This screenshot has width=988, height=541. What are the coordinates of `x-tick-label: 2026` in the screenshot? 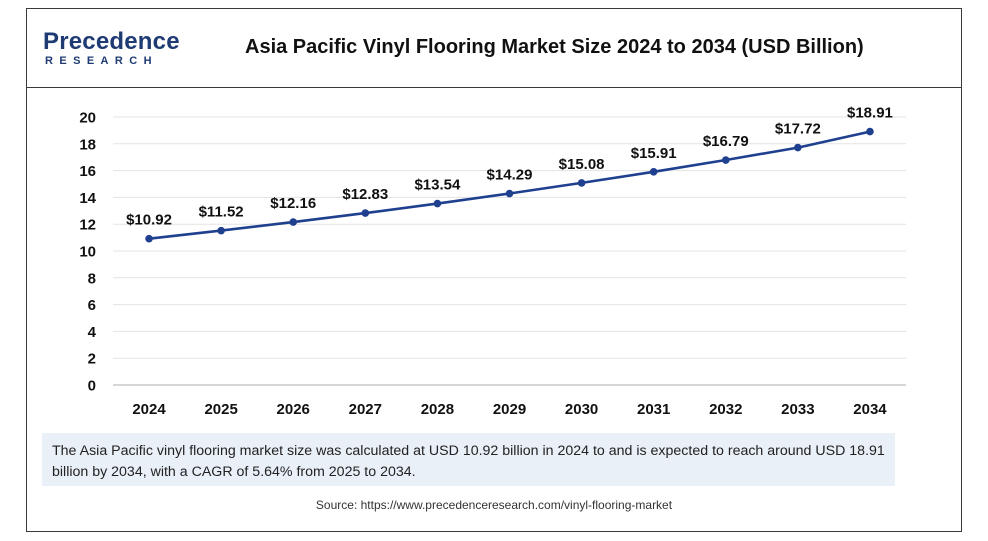 It's located at (293, 409).